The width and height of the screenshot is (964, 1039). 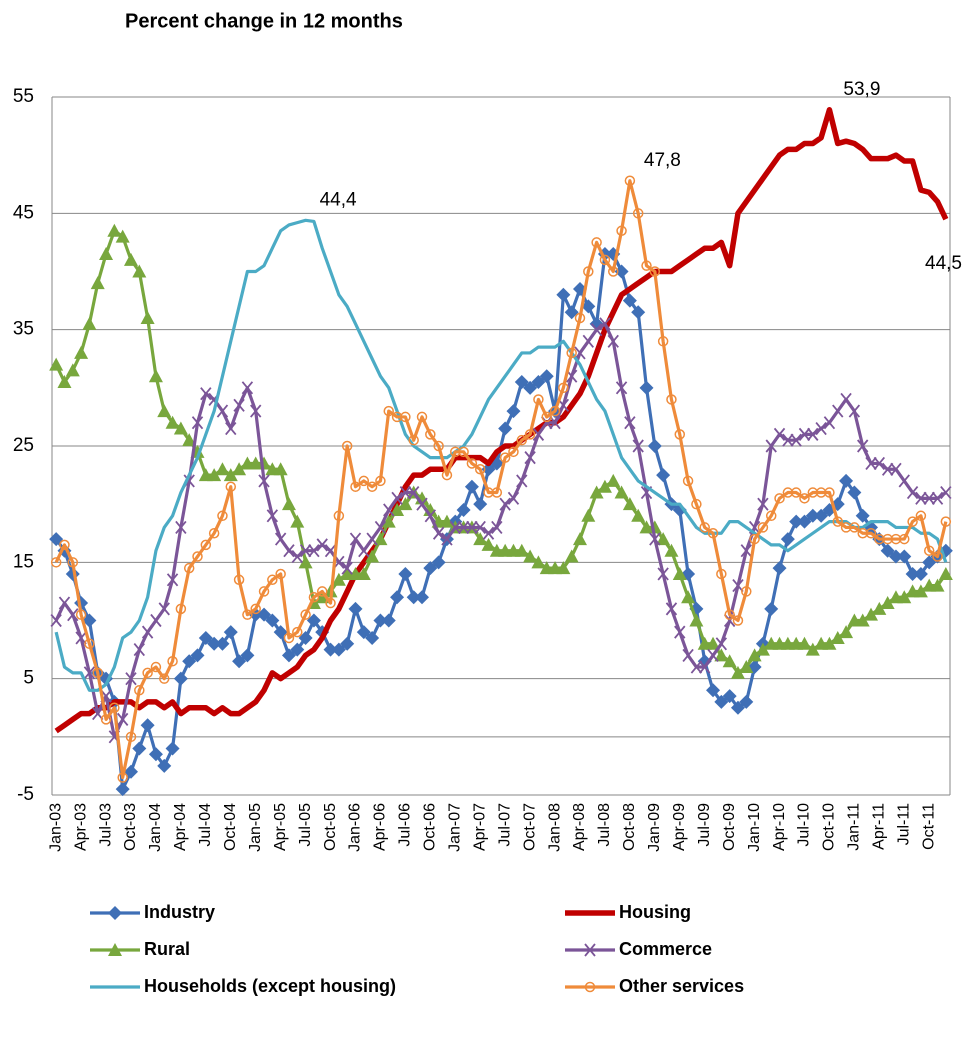 What do you see at coordinates (681, 986) in the screenshot?
I see `legend-label: Other services` at bounding box center [681, 986].